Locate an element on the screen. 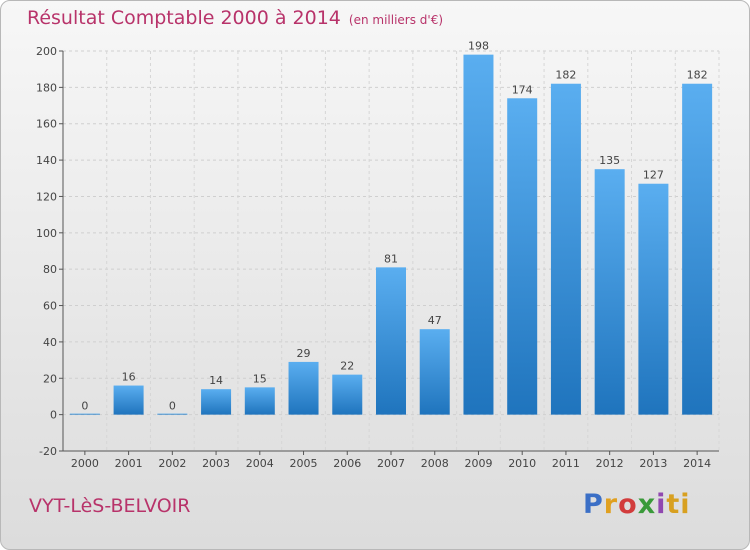 The image size is (750, 550). bar-2000 is located at coordinates (84, 414).